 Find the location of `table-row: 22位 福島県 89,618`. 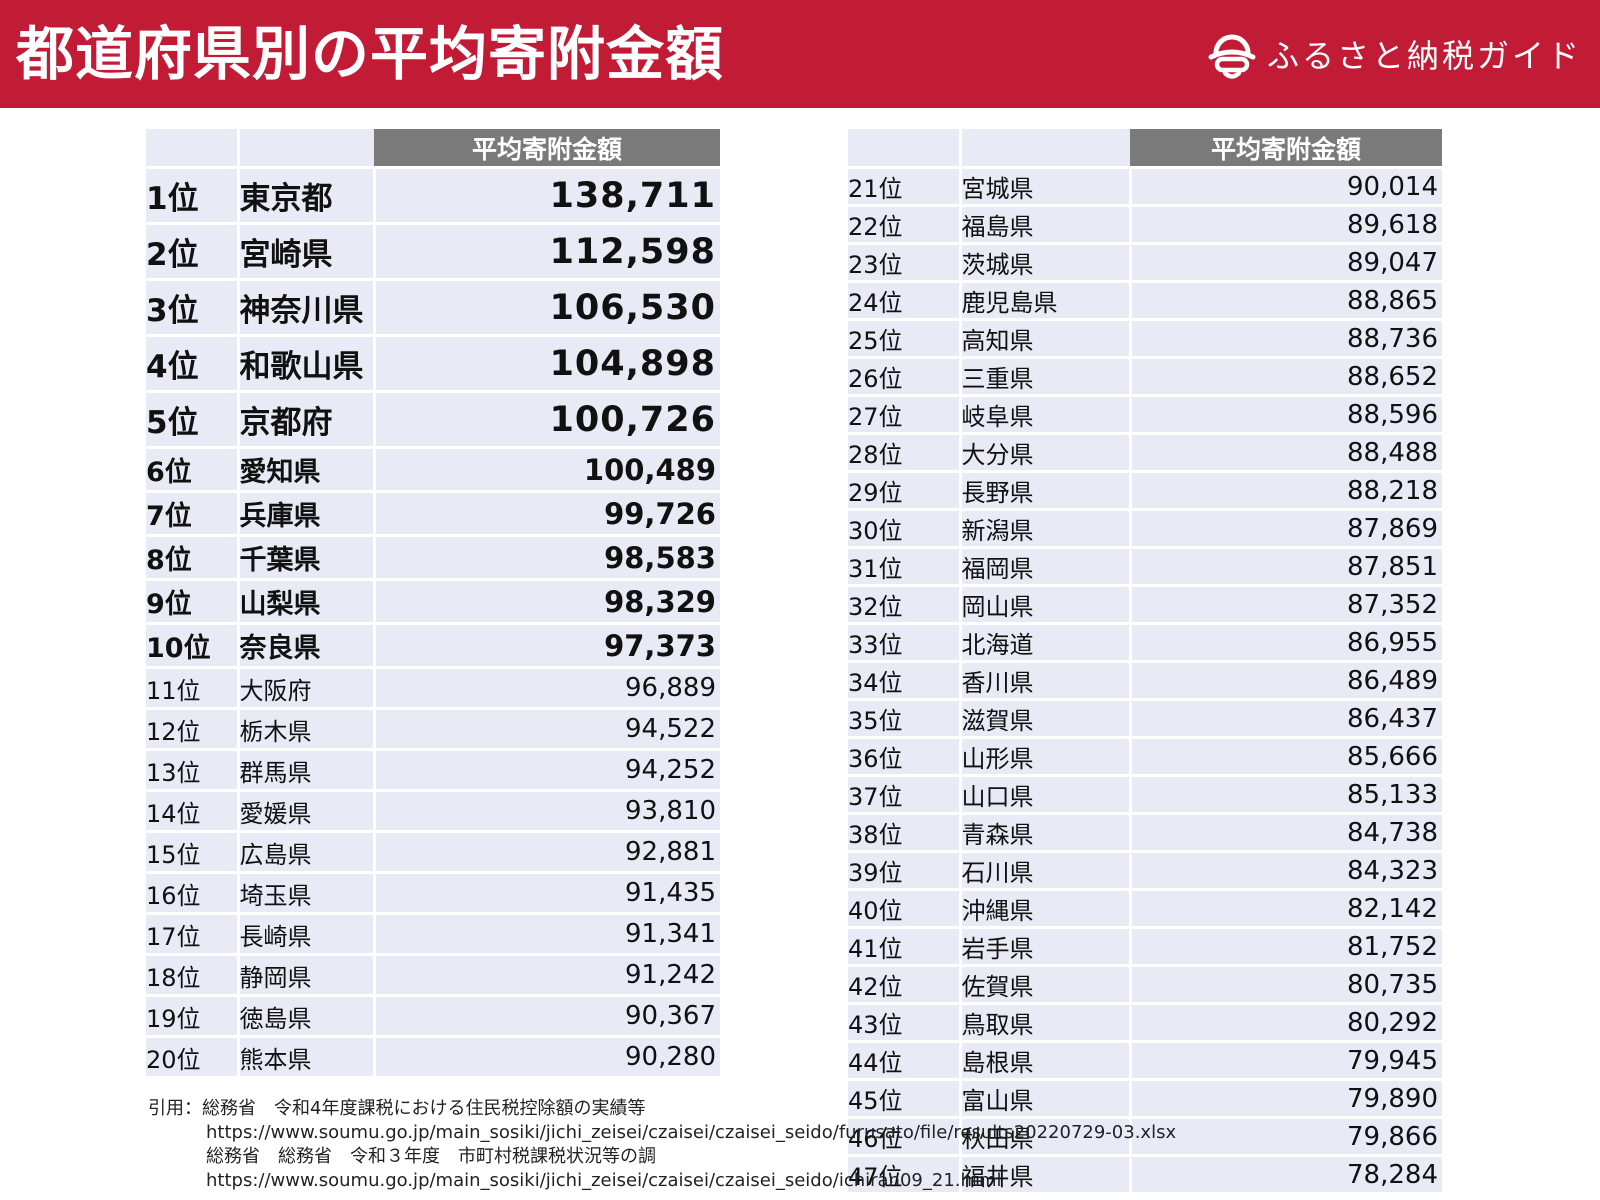

table-row: 22位 福島県 89,618 is located at coordinates (1145, 224).